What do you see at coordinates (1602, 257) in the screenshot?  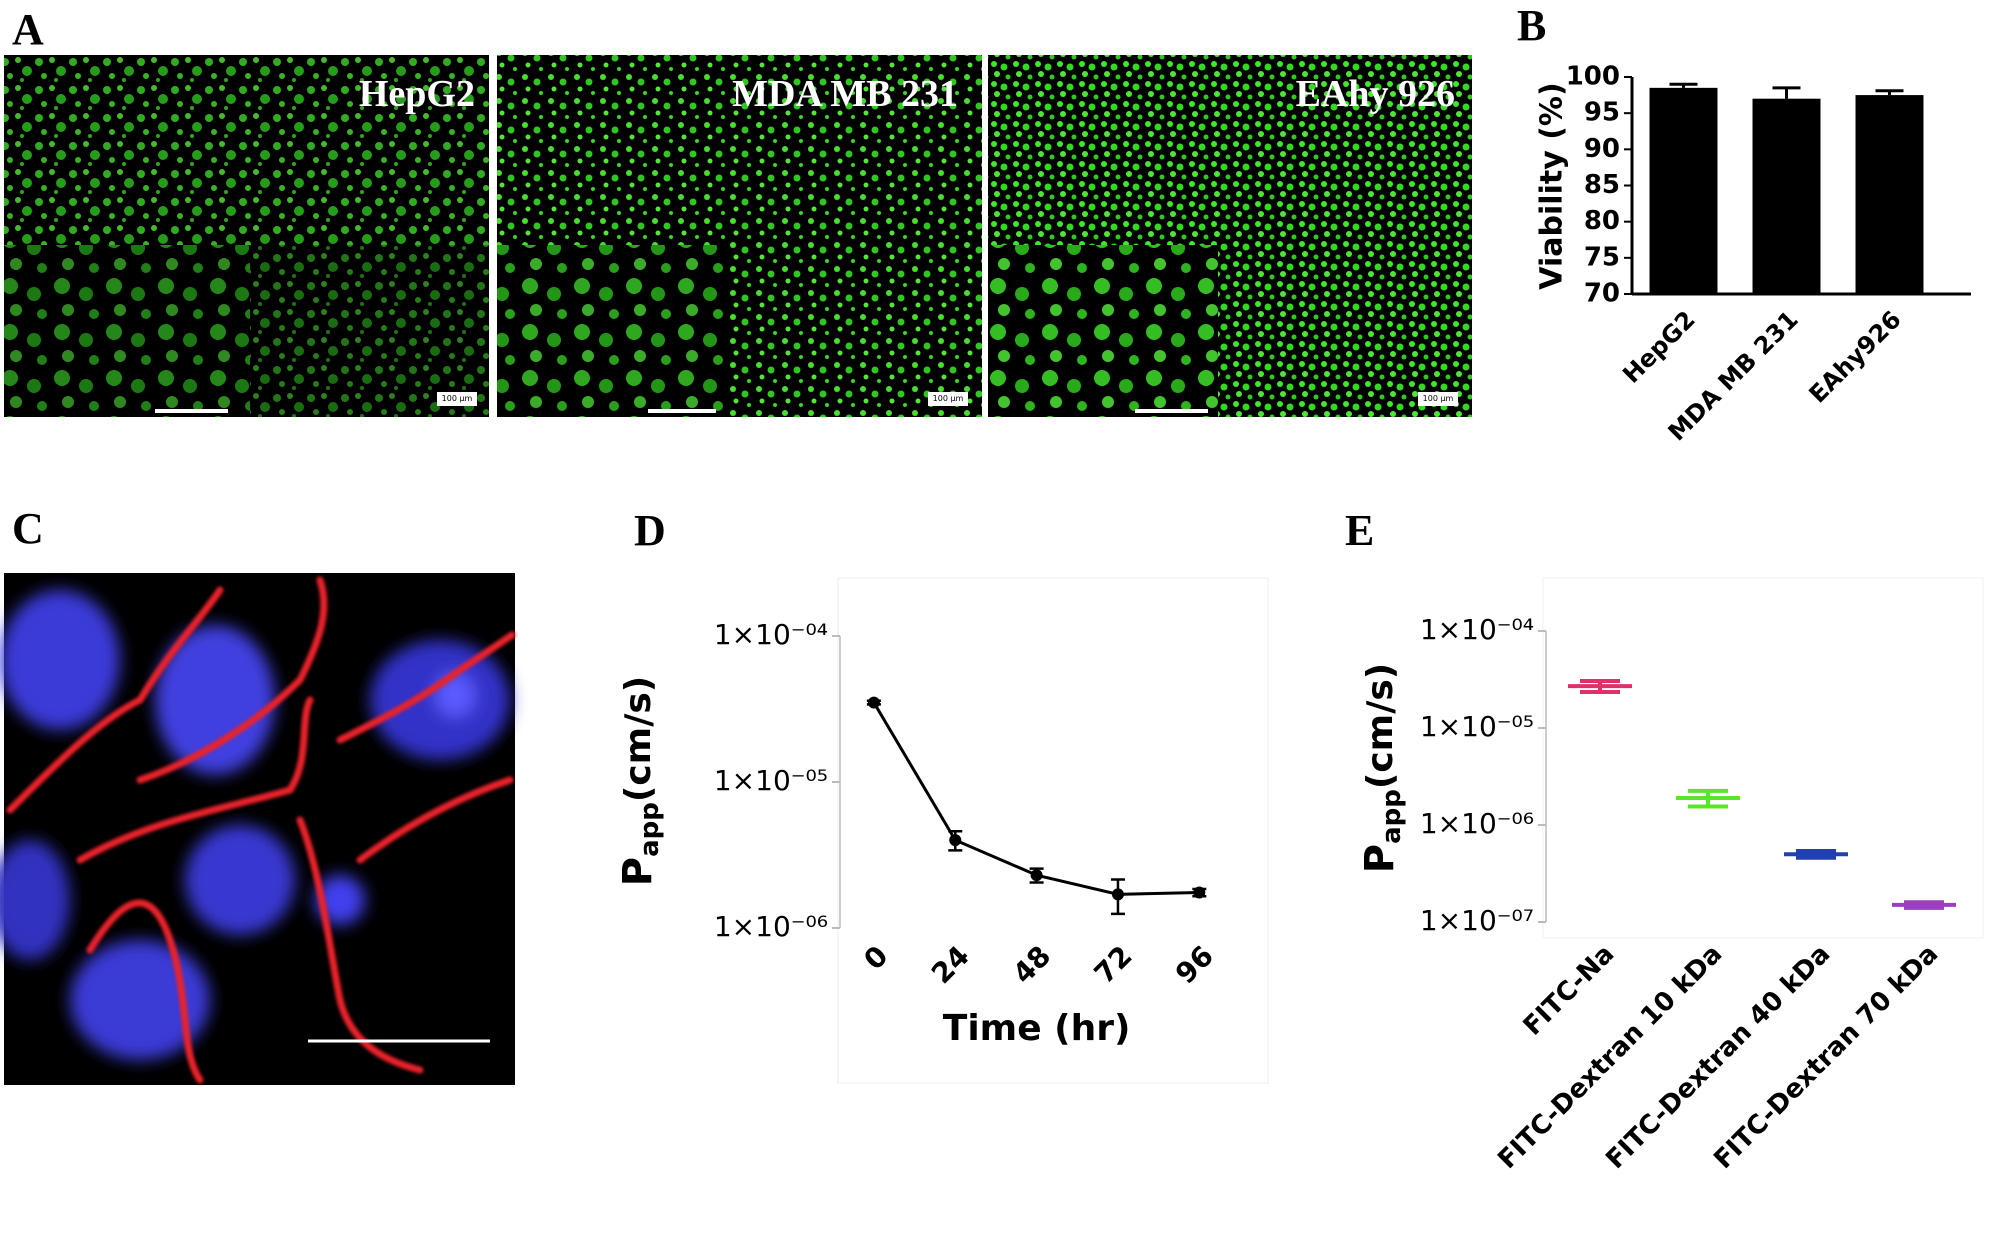 I see `y-tick-label: 75` at bounding box center [1602, 257].